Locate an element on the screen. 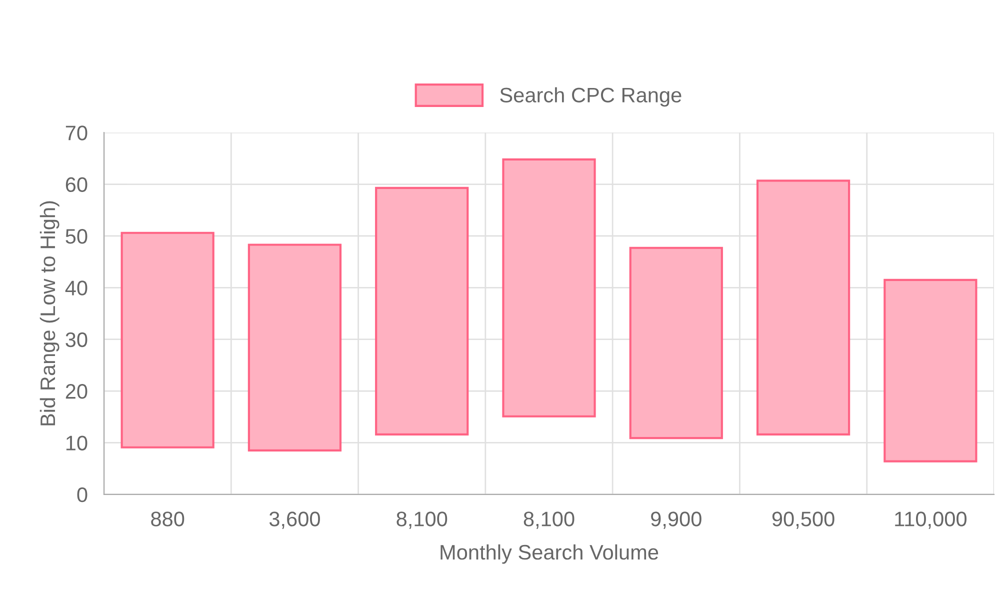 The image size is (1000, 600). y-tick-label: 40 is located at coordinates (76, 288).